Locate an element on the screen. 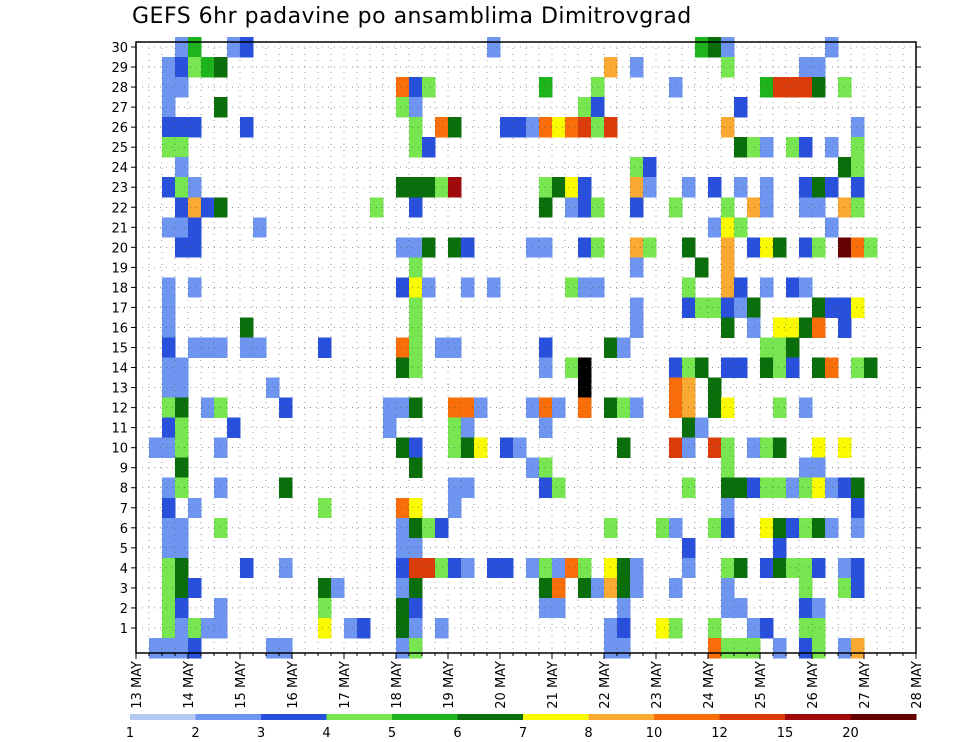 Image resolution: width=960 pixels, height=742 pixels. colorbar-label: 12 is located at coordinates (719, 733).